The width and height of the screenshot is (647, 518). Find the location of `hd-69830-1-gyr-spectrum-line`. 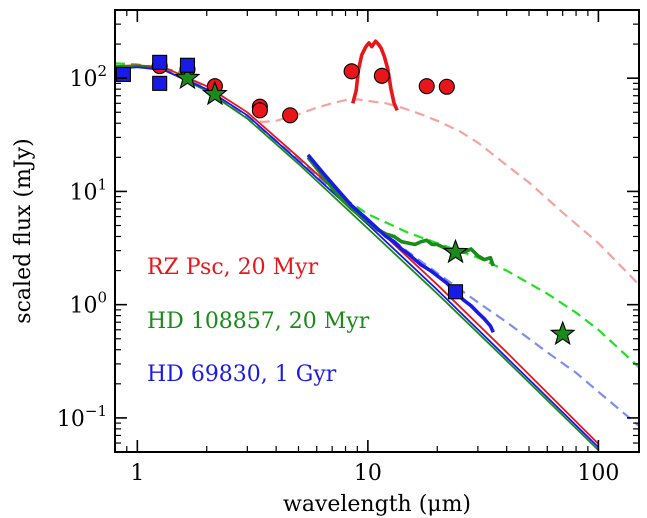

hd-69830-1-gyr-spectrum-line is located at coordinates (400, 243).